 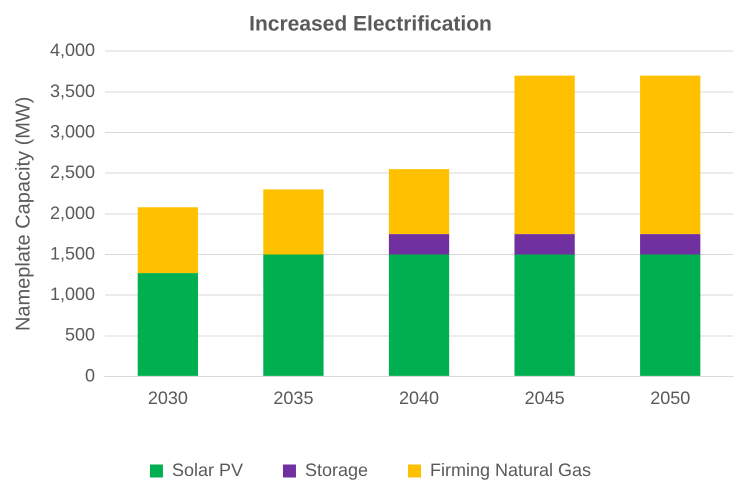 What do you see at coordinates (23, 214) in the screenshot?
I see `y-axis-title: Nameplate Capacity (MW)` at bounding box center [23, 214].